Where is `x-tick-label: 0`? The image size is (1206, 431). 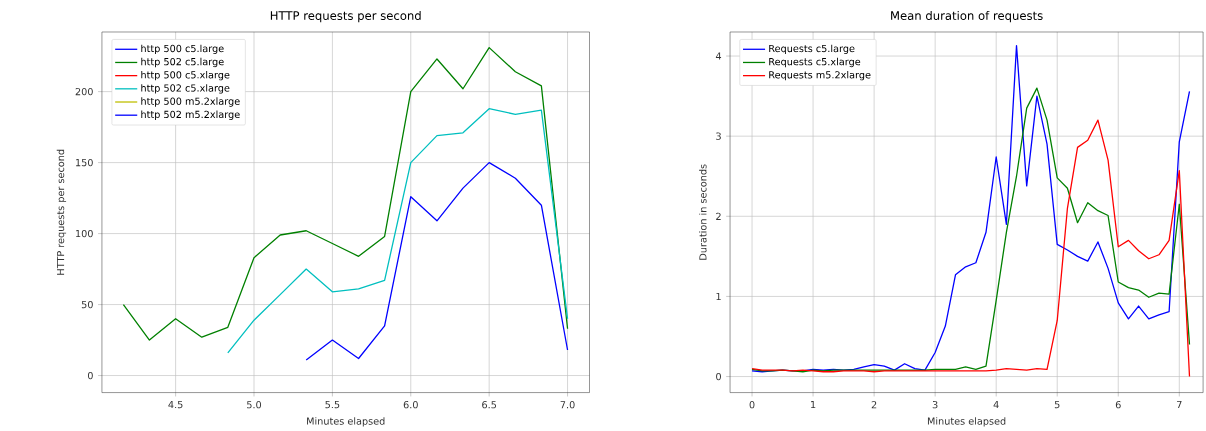
x-tick-label: 0 is located at coordinates (752, 405).